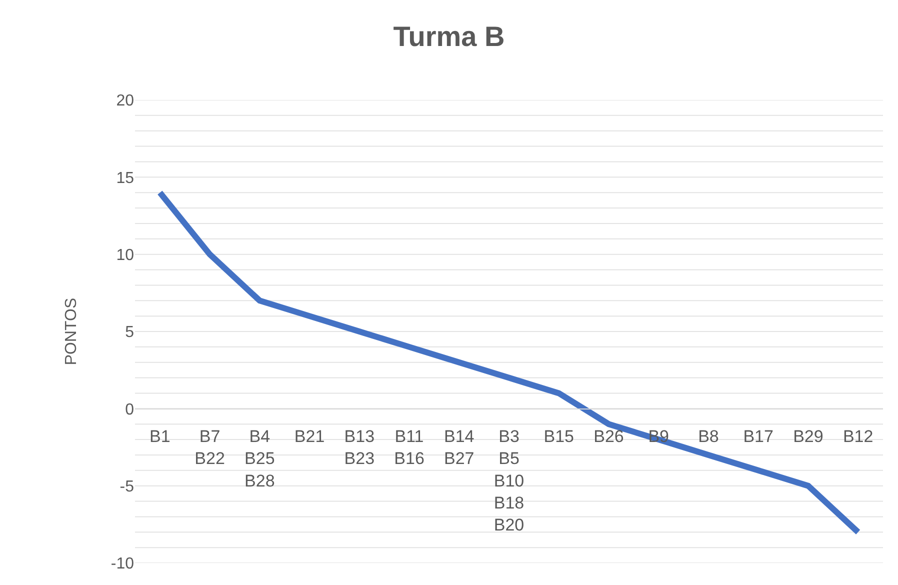 The width and height of the screenshot is (898, 585). What do you see at coordinates (808, 436) in the screenshot?
I see `x-tick-label: B29` at bounding box center [808, 436].